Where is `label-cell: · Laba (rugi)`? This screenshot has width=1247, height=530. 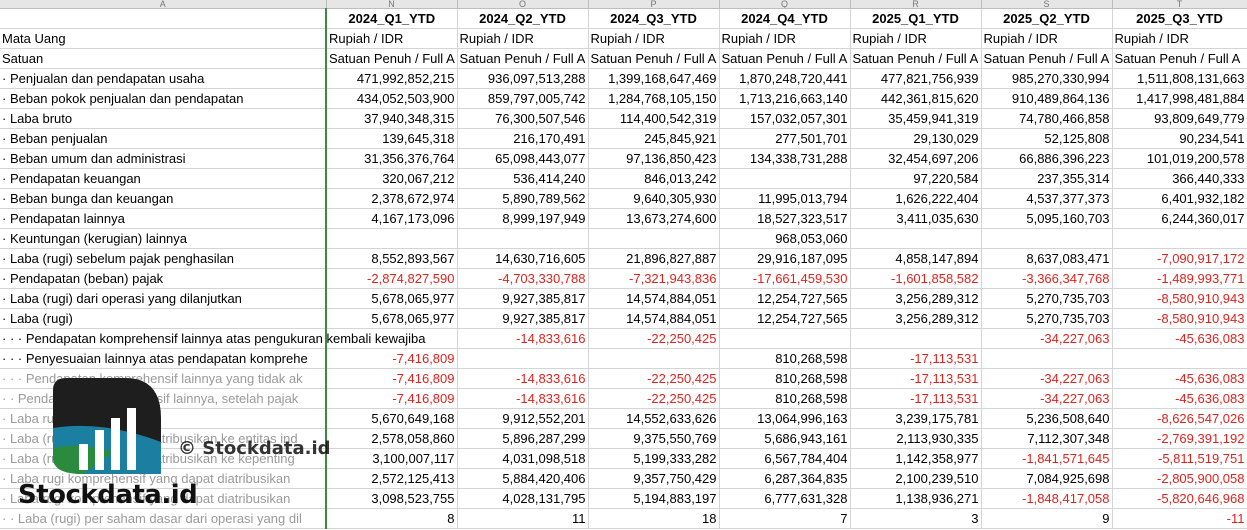
label-cell: · Laba (rugi) is located at coordinates (163, 318).